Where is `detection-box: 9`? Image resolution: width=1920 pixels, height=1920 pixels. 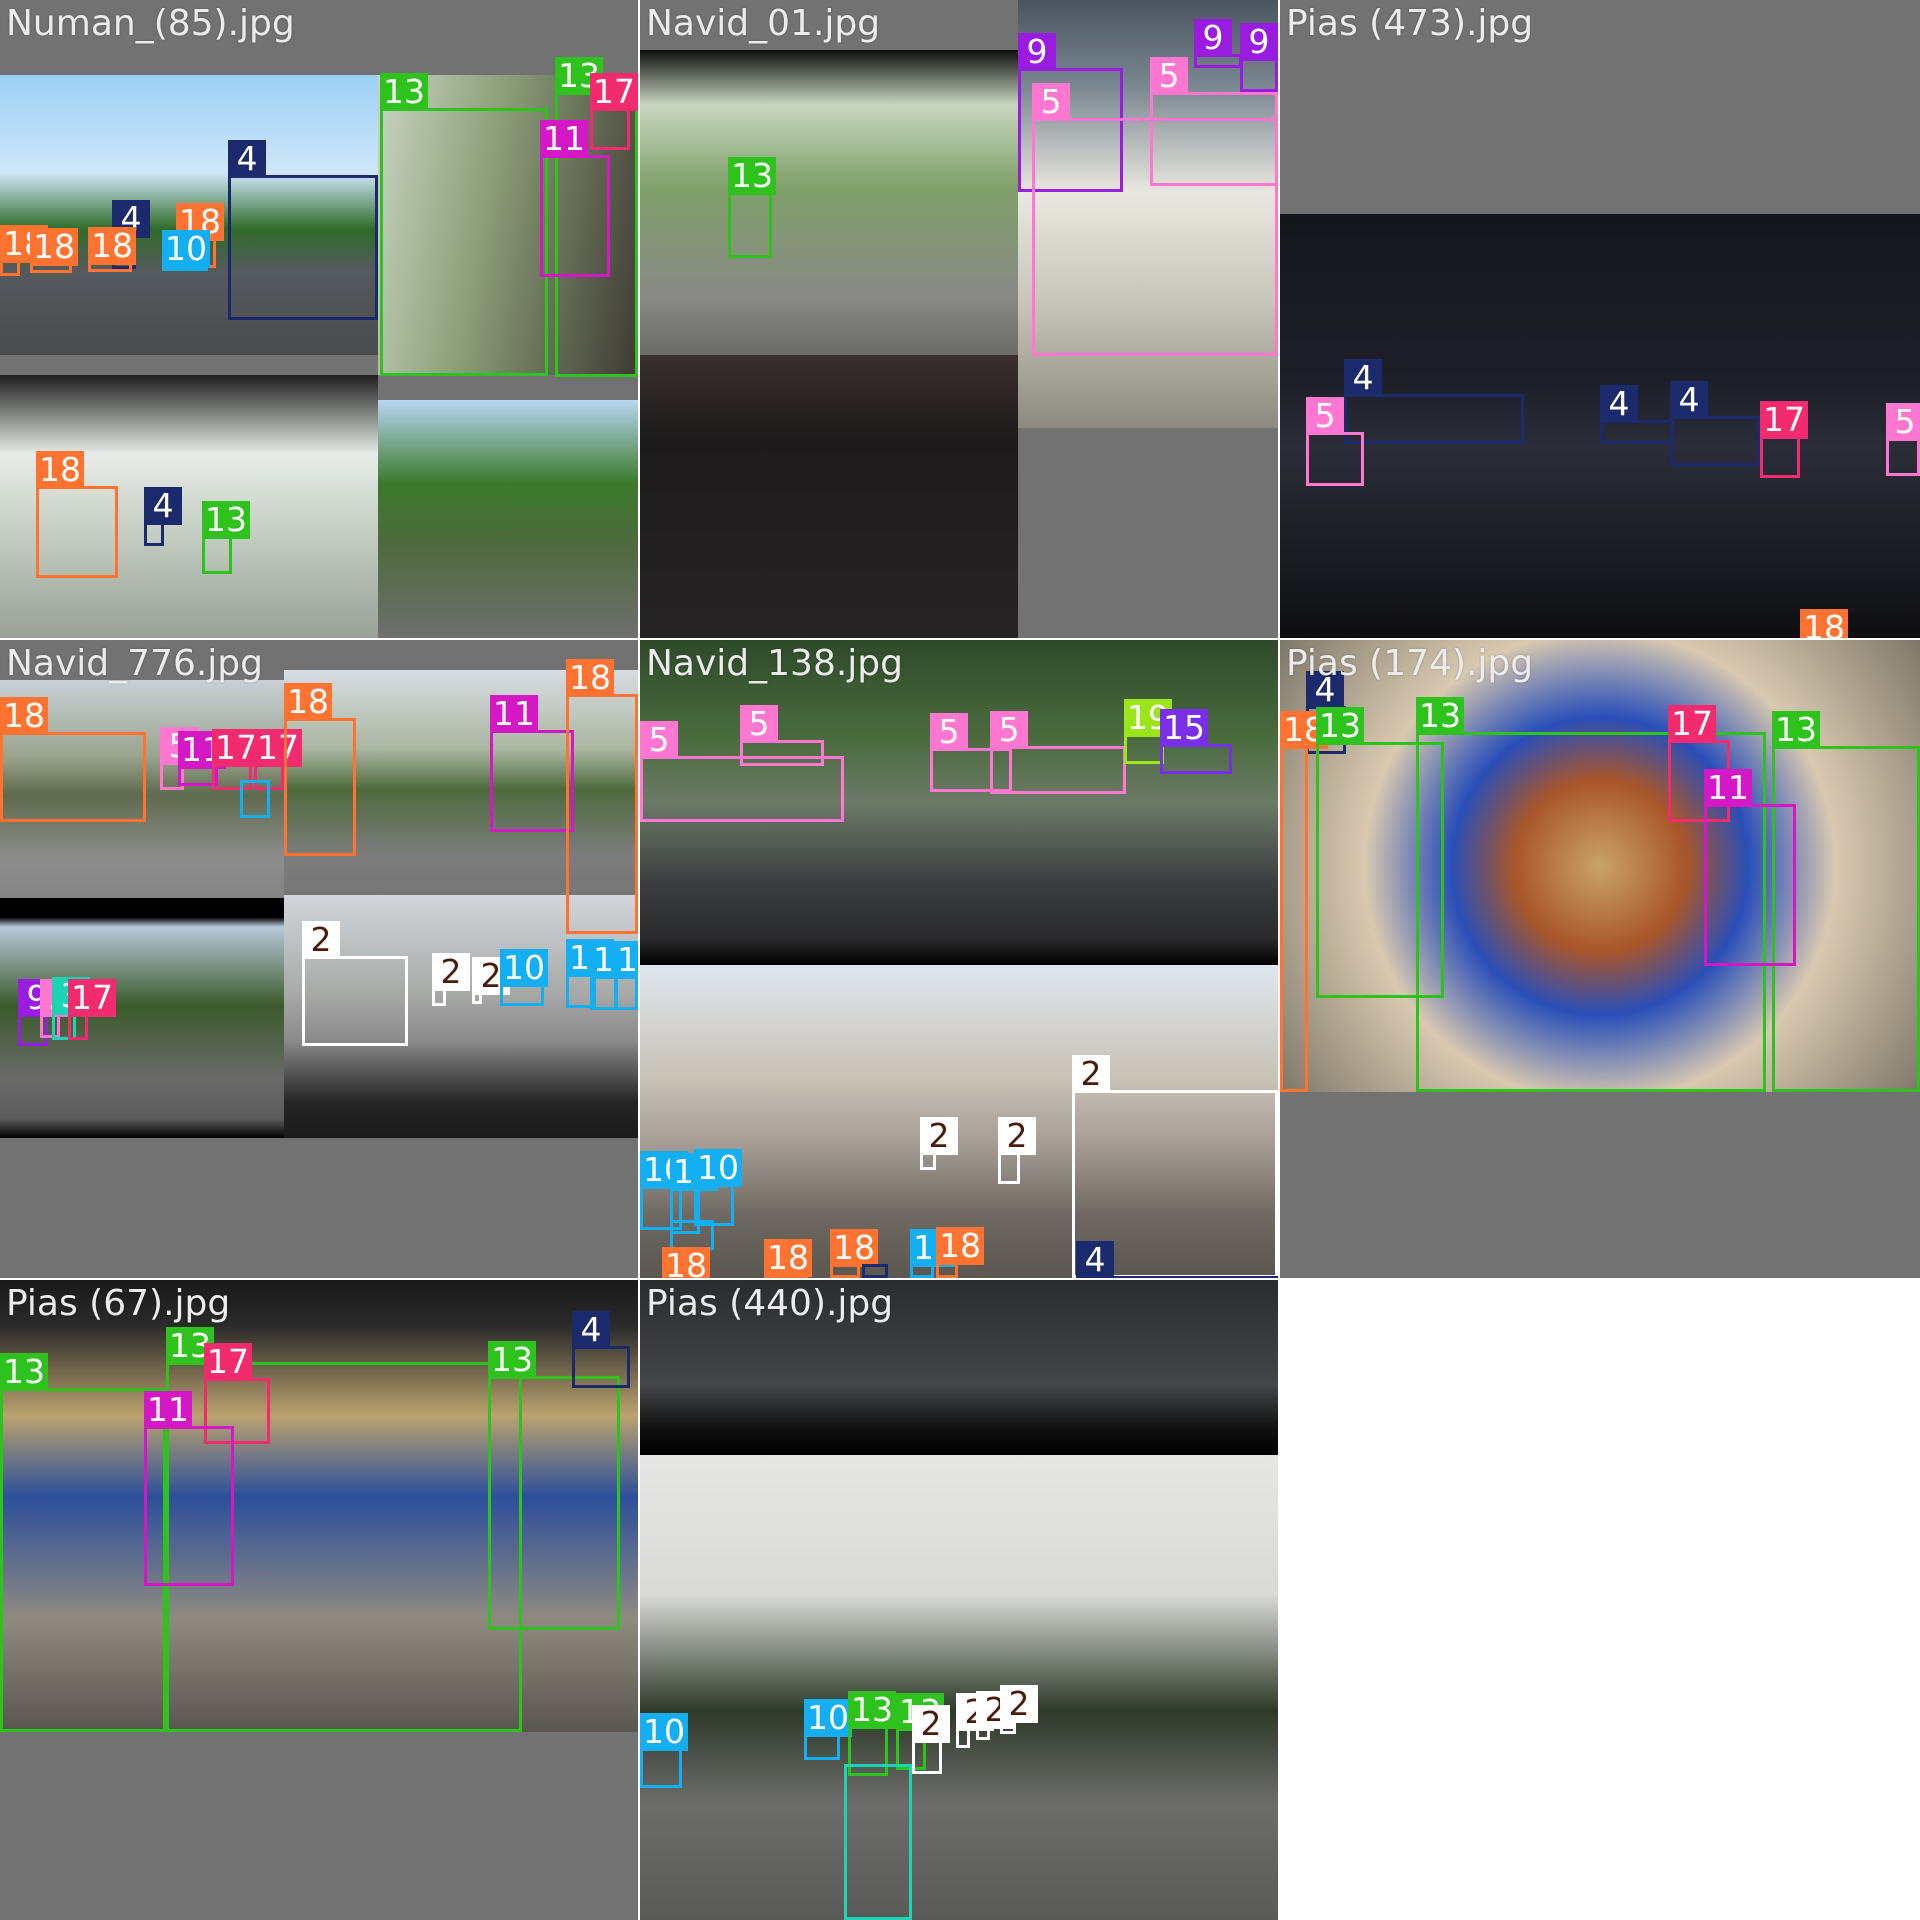 detection-box: 9 is located at coordinates (1259, 57).